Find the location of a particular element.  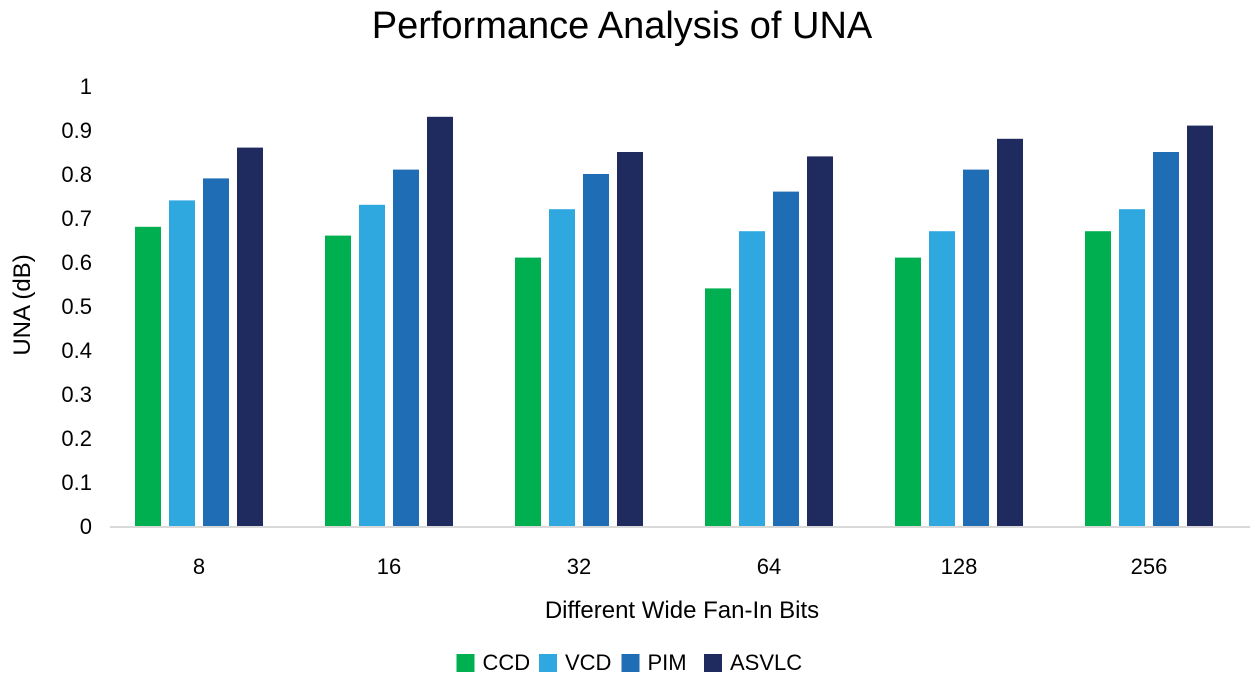

y-tick-label: 0.5 is located at coordinates (76, 306).